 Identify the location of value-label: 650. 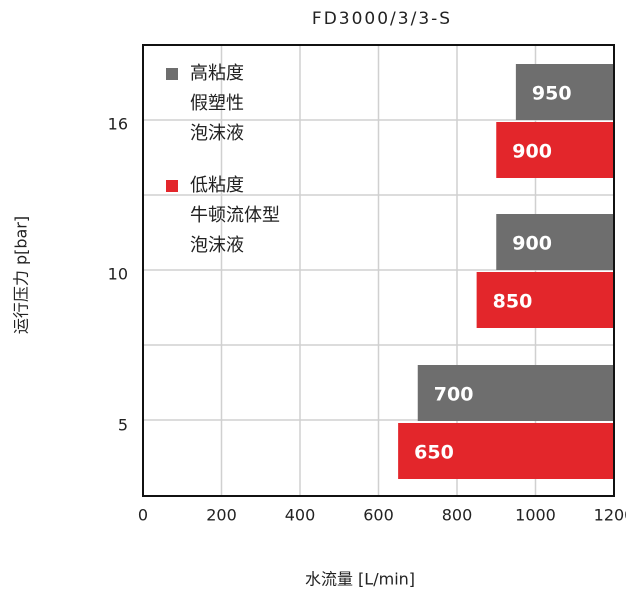
(434, 453).